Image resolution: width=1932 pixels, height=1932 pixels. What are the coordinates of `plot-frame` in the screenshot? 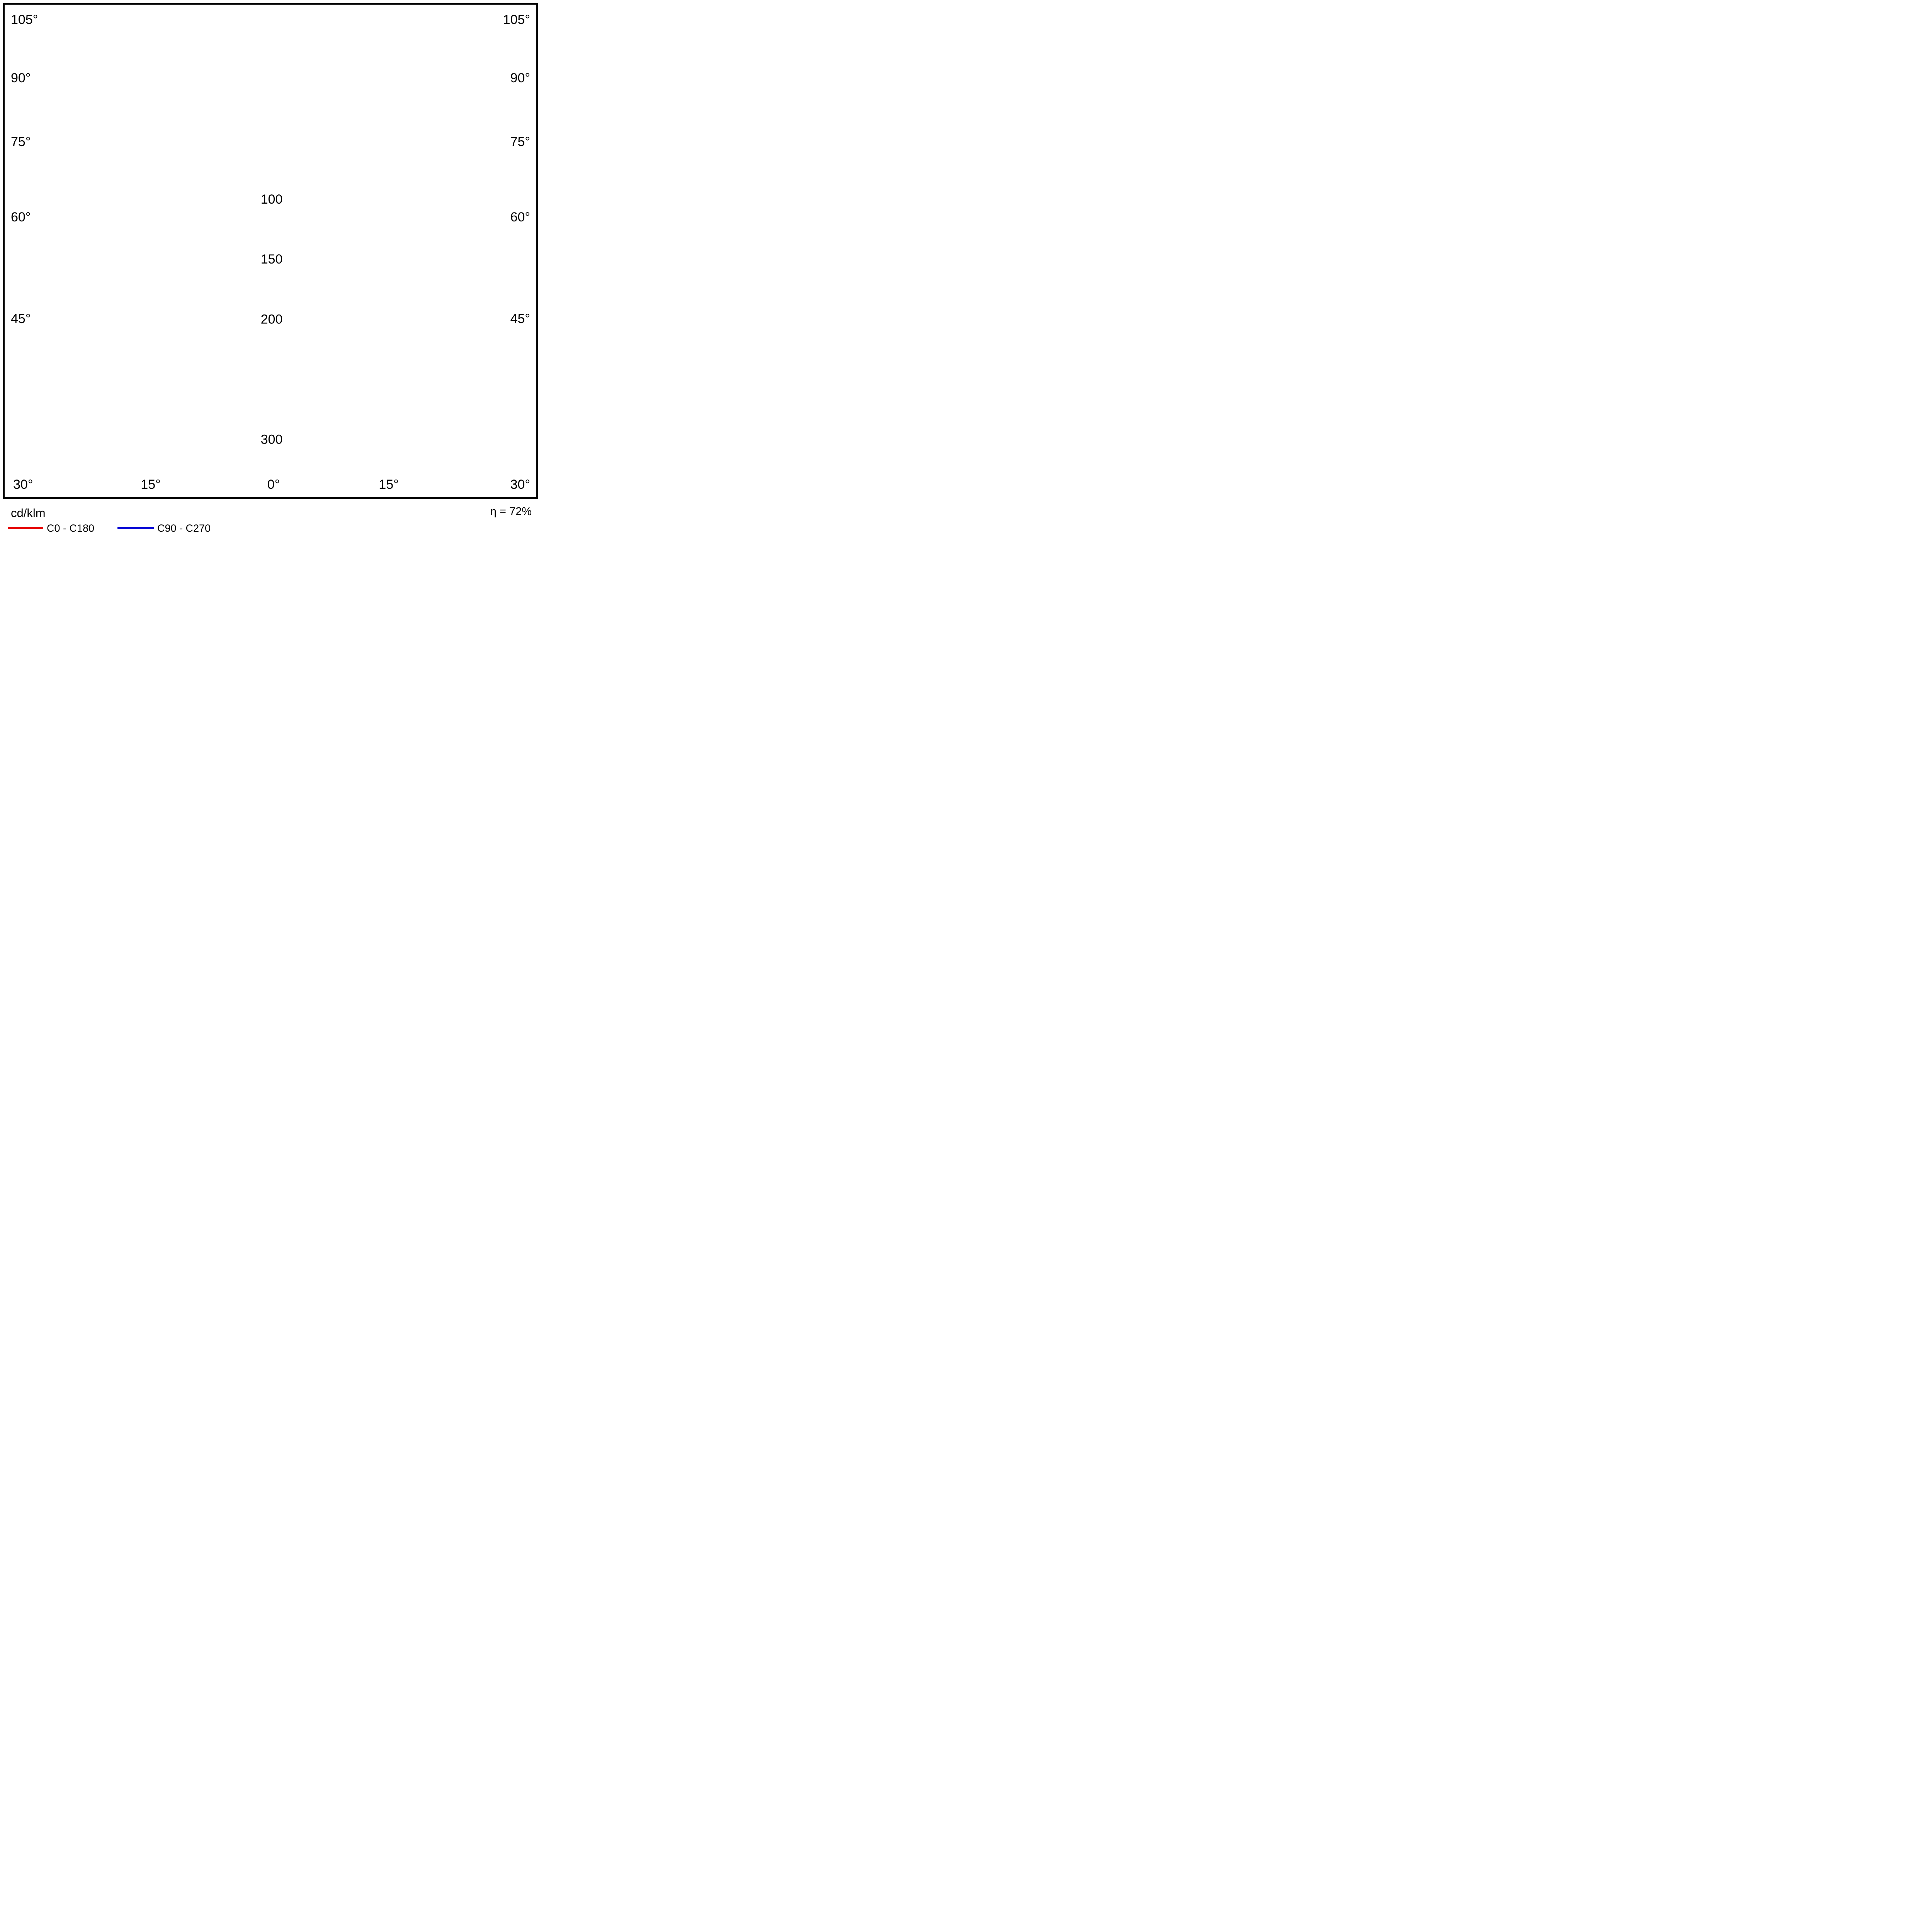 It's located at (271, 251).